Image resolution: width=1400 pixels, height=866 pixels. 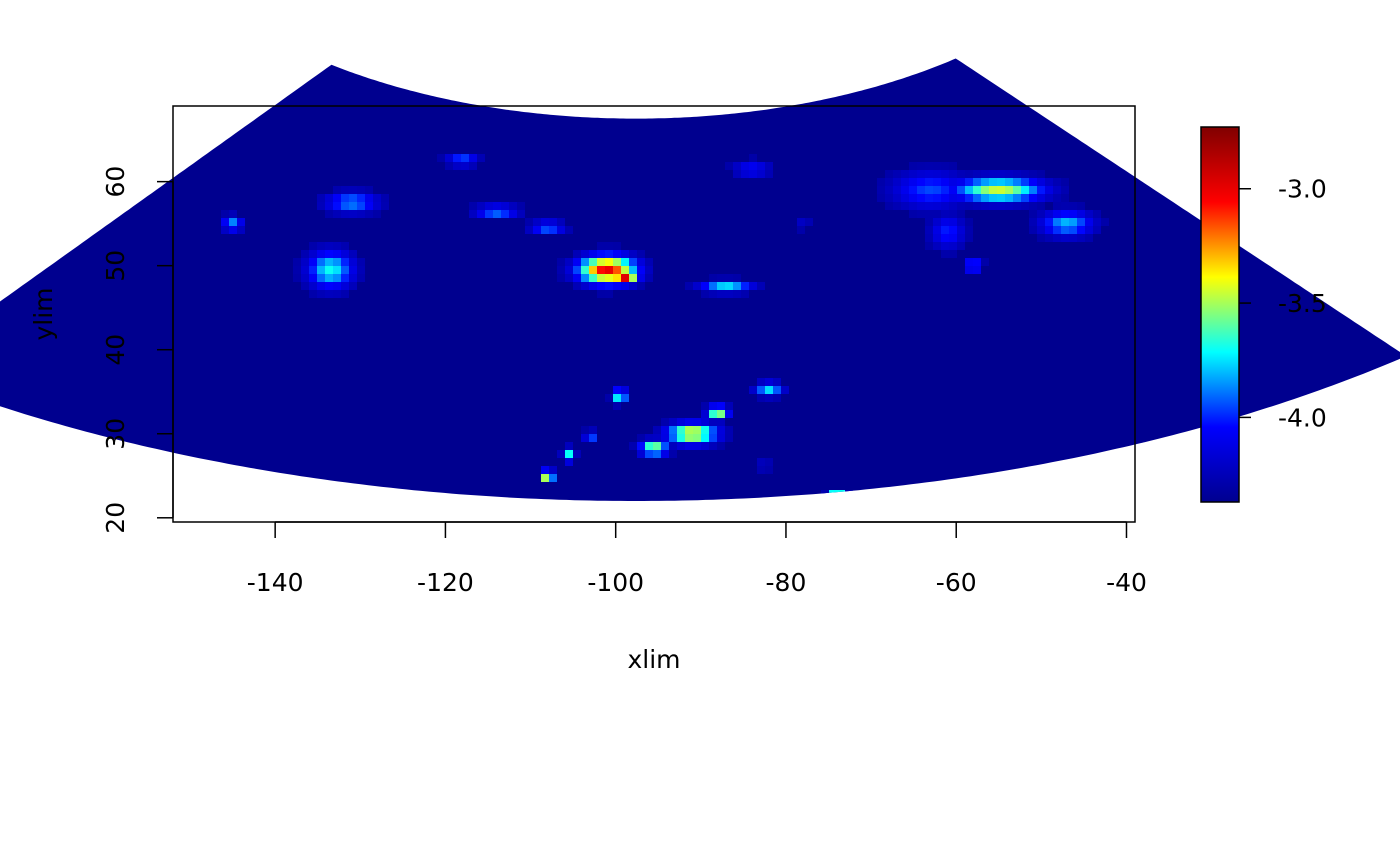 I want to click on y-tick-label: 40, so click(x=115, y=350).